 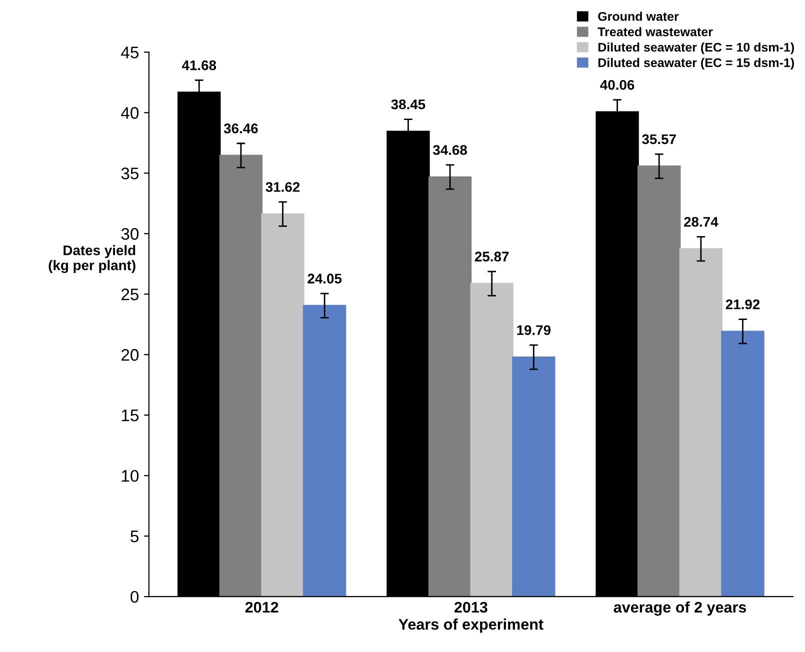 What do you see at coordinates (130, 416) in the screenshot?
I see `y-tick-label: 15` at bounding box center [130, 416].